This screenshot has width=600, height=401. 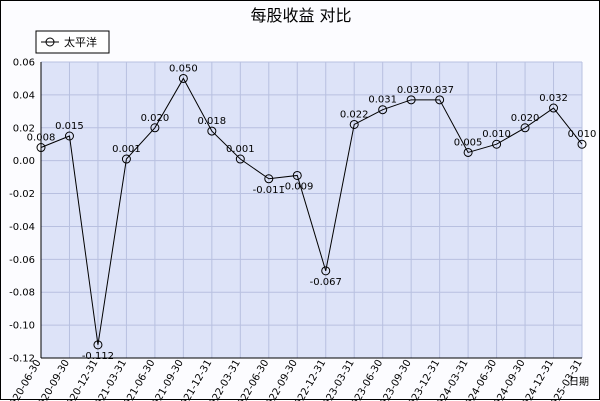 I want to click on data-label: 0.032, so click(x=553, y=98).